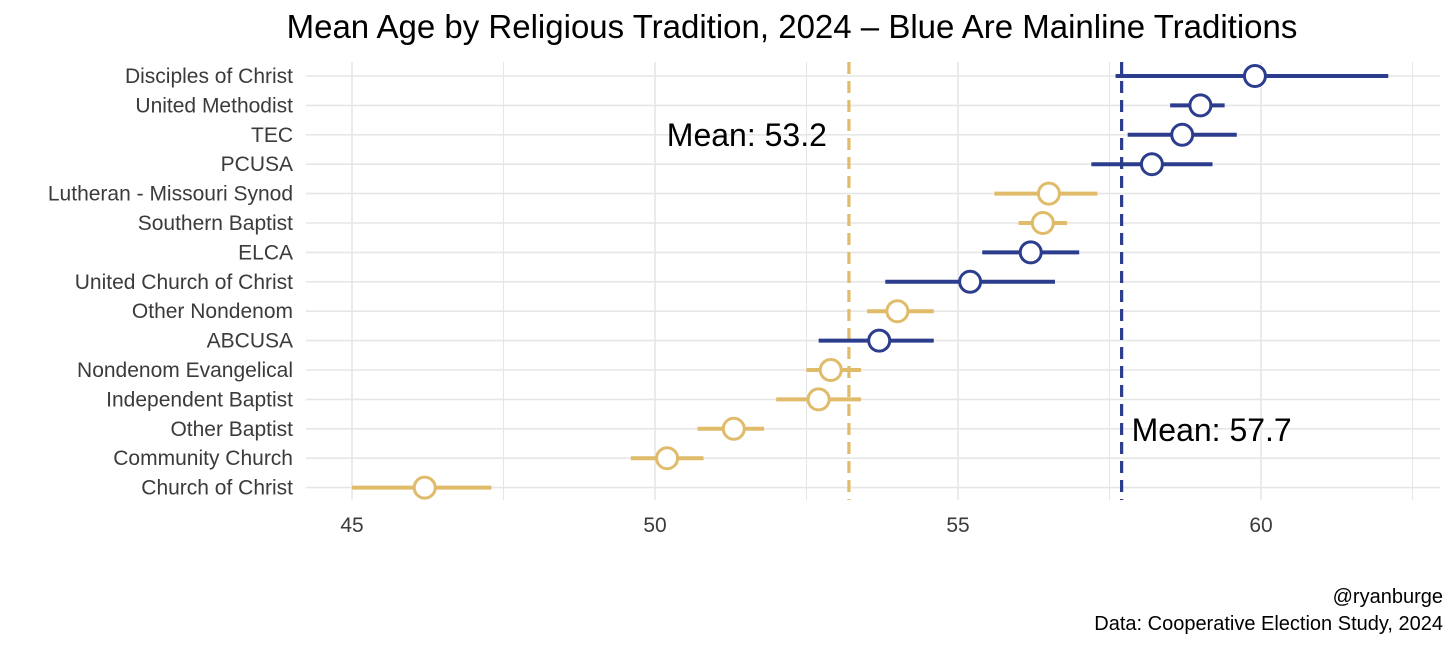 The image size is (1456, 652). I want to click on x-tick-label: 55, so click(957, 525).